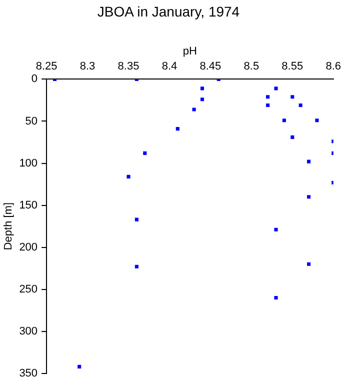 The height and width of the screenshot is (384, 343). What do you see at coordinates (168, 11) in the screenshot?
I see `chart-title: JBOA in January, 1974` at bounding box center [168, 11].